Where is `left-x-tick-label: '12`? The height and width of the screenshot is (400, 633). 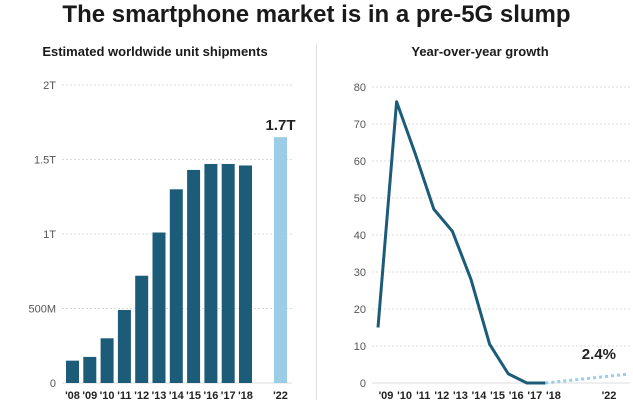
left-x-tick-label: '12 is located at coordinates (141, 395).